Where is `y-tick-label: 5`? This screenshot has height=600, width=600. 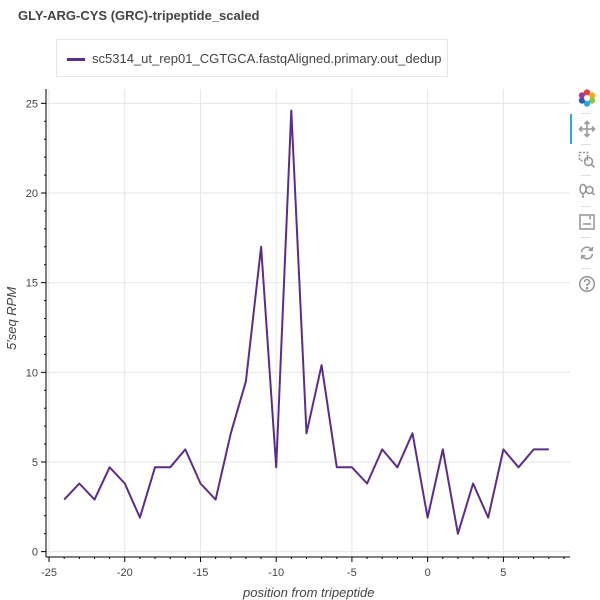
y-tick-label: 5 is located at coordinates (35, 463).